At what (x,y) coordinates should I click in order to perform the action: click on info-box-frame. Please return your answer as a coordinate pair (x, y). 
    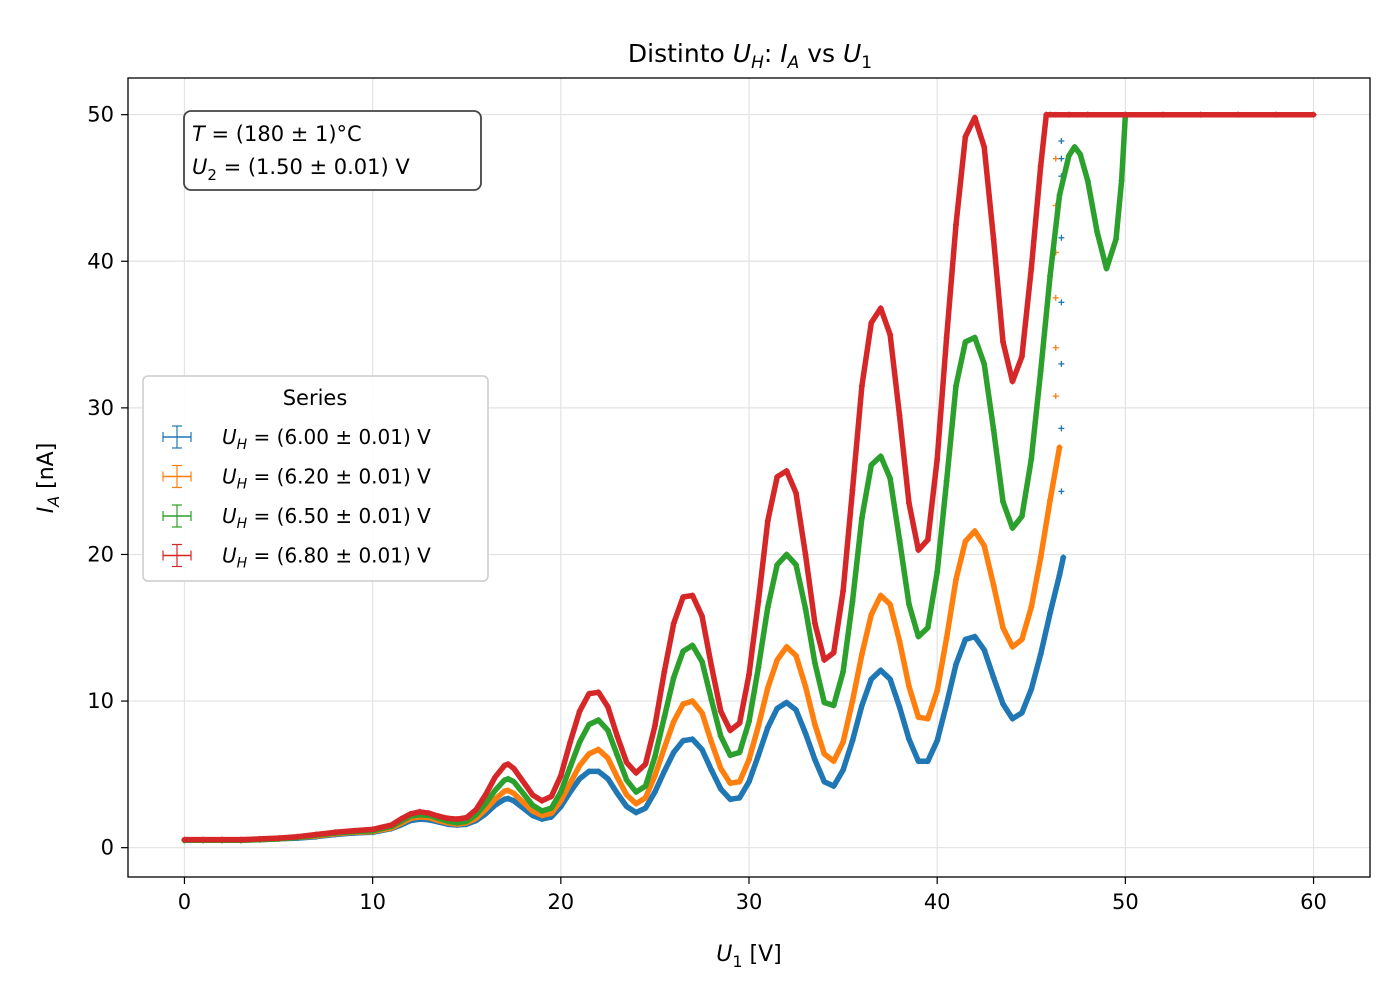
    Looking at the image, I should click on (332, 150).